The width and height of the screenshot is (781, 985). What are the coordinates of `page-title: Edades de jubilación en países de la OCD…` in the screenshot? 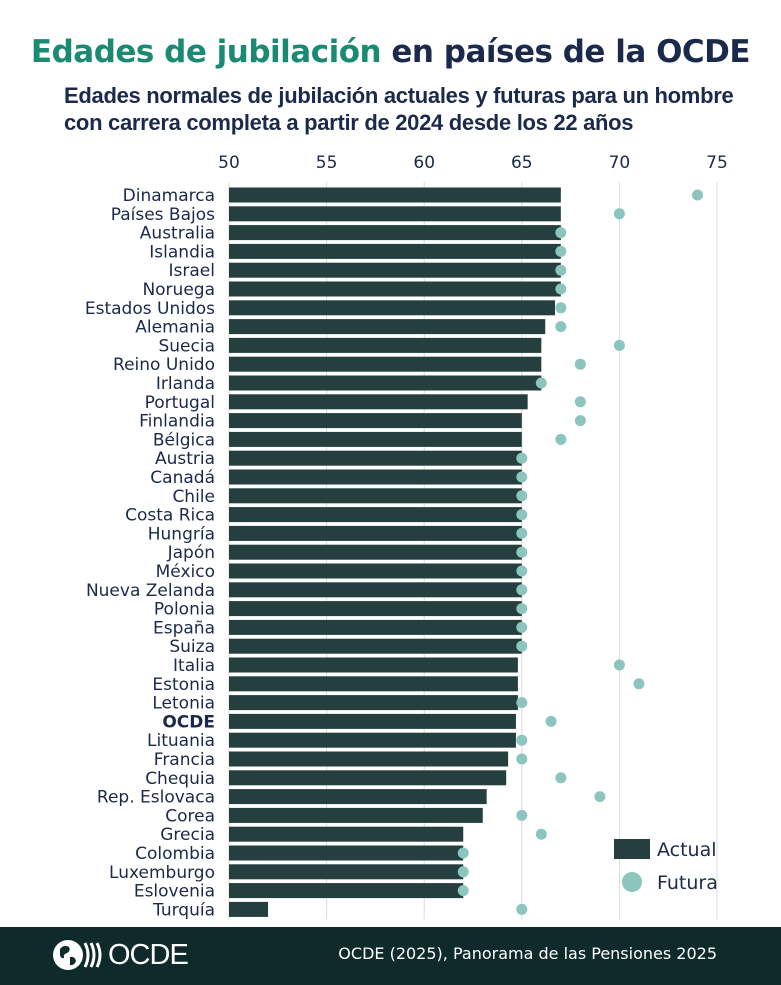 It's located at (390, 52).